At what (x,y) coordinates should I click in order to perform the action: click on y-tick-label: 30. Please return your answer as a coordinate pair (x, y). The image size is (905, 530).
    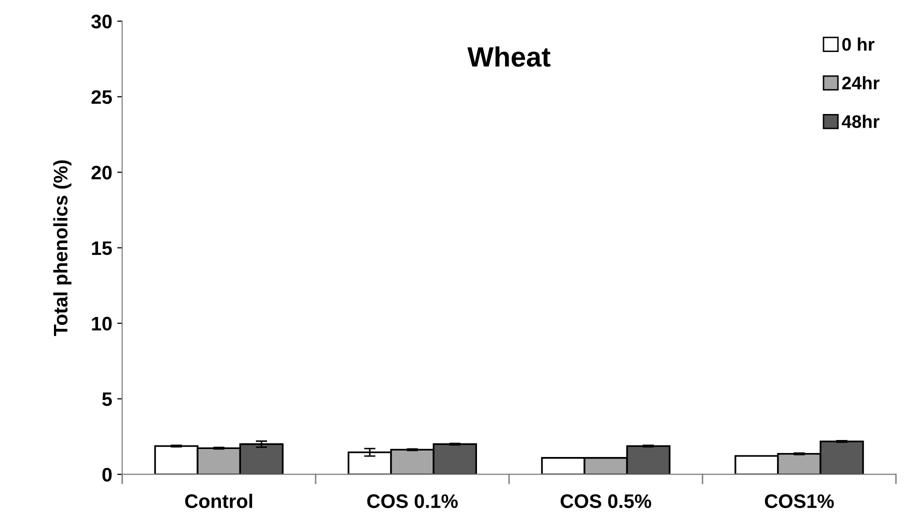
    Looking at the image, I should click on (101, 21).